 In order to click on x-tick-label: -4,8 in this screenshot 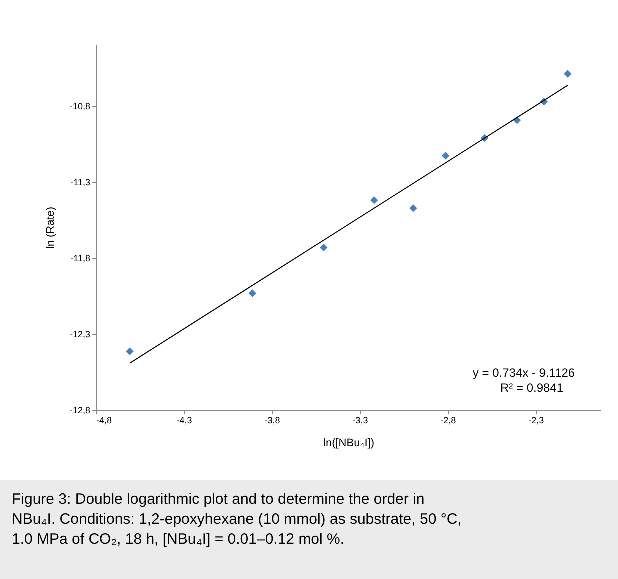, I will do `click(104, 421)`.